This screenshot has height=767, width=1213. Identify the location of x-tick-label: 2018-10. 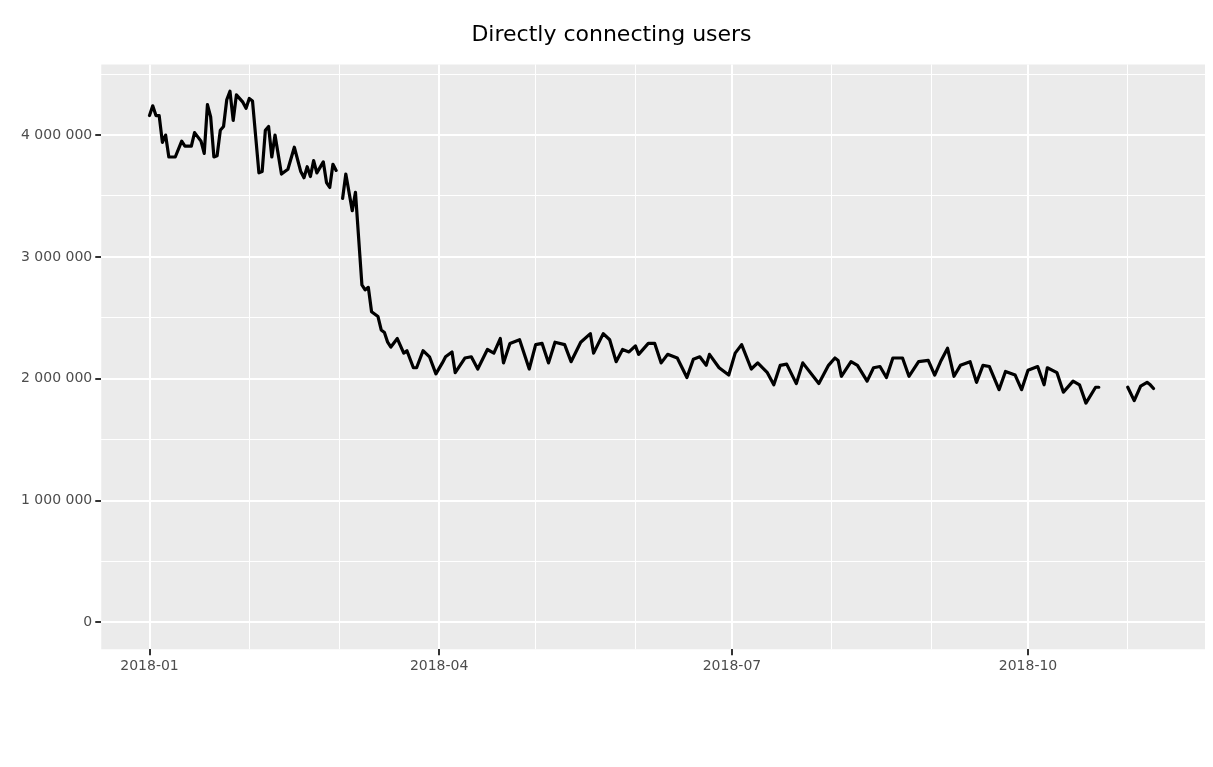
(1028, 665).